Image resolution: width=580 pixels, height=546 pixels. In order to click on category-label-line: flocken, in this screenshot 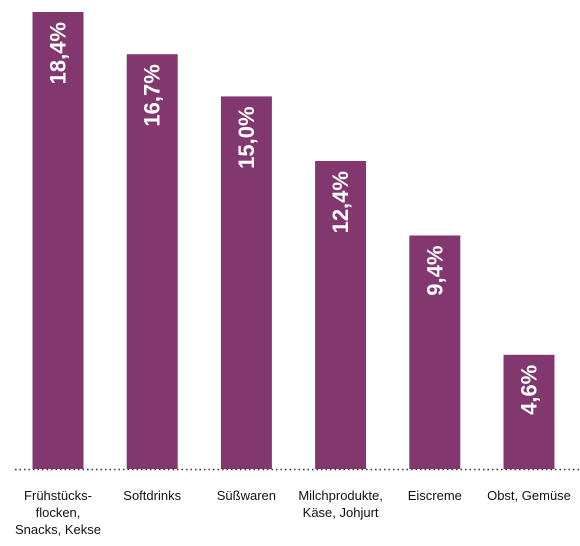, I will do `click(58, 512)`.